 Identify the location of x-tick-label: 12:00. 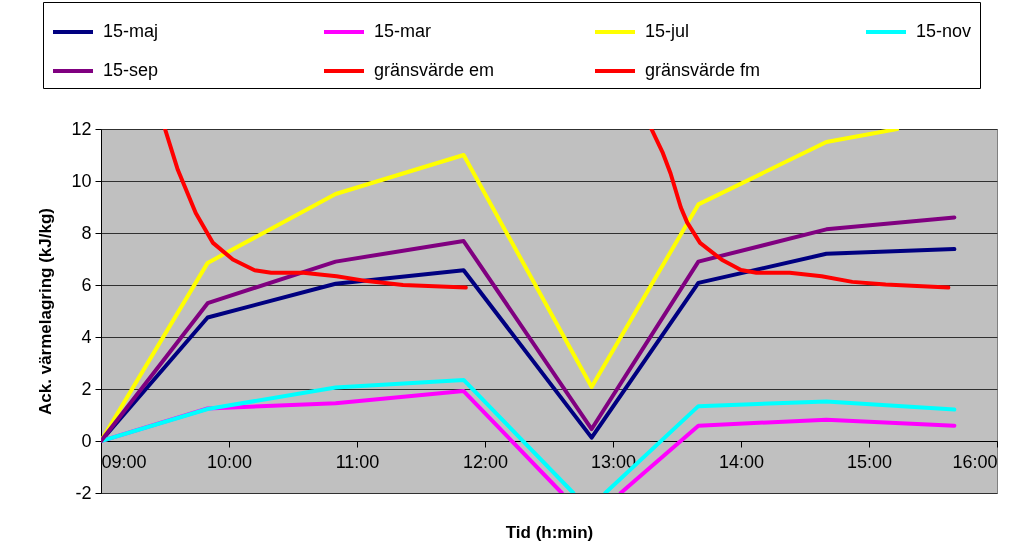
(485, 461).